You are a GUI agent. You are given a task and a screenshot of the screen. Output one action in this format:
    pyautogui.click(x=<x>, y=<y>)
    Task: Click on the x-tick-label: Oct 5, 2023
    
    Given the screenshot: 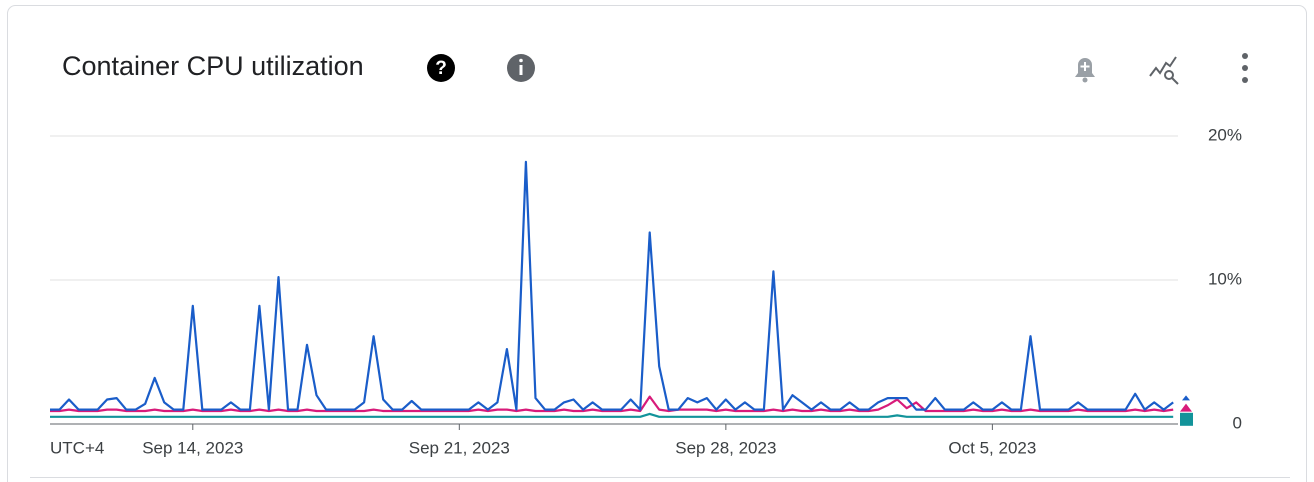 What is the action you would take?
    pyautogui.click(x=992, y=447)
    